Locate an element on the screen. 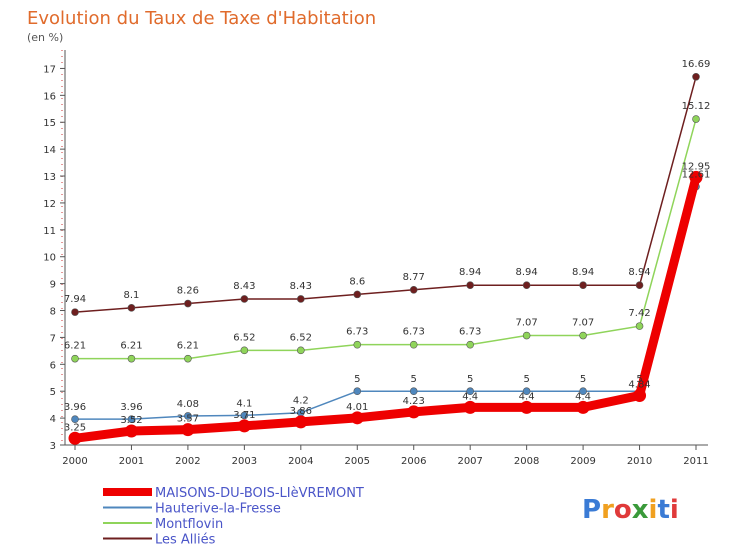  x-tick-label: 2002 is located at coordinates (187, 461).